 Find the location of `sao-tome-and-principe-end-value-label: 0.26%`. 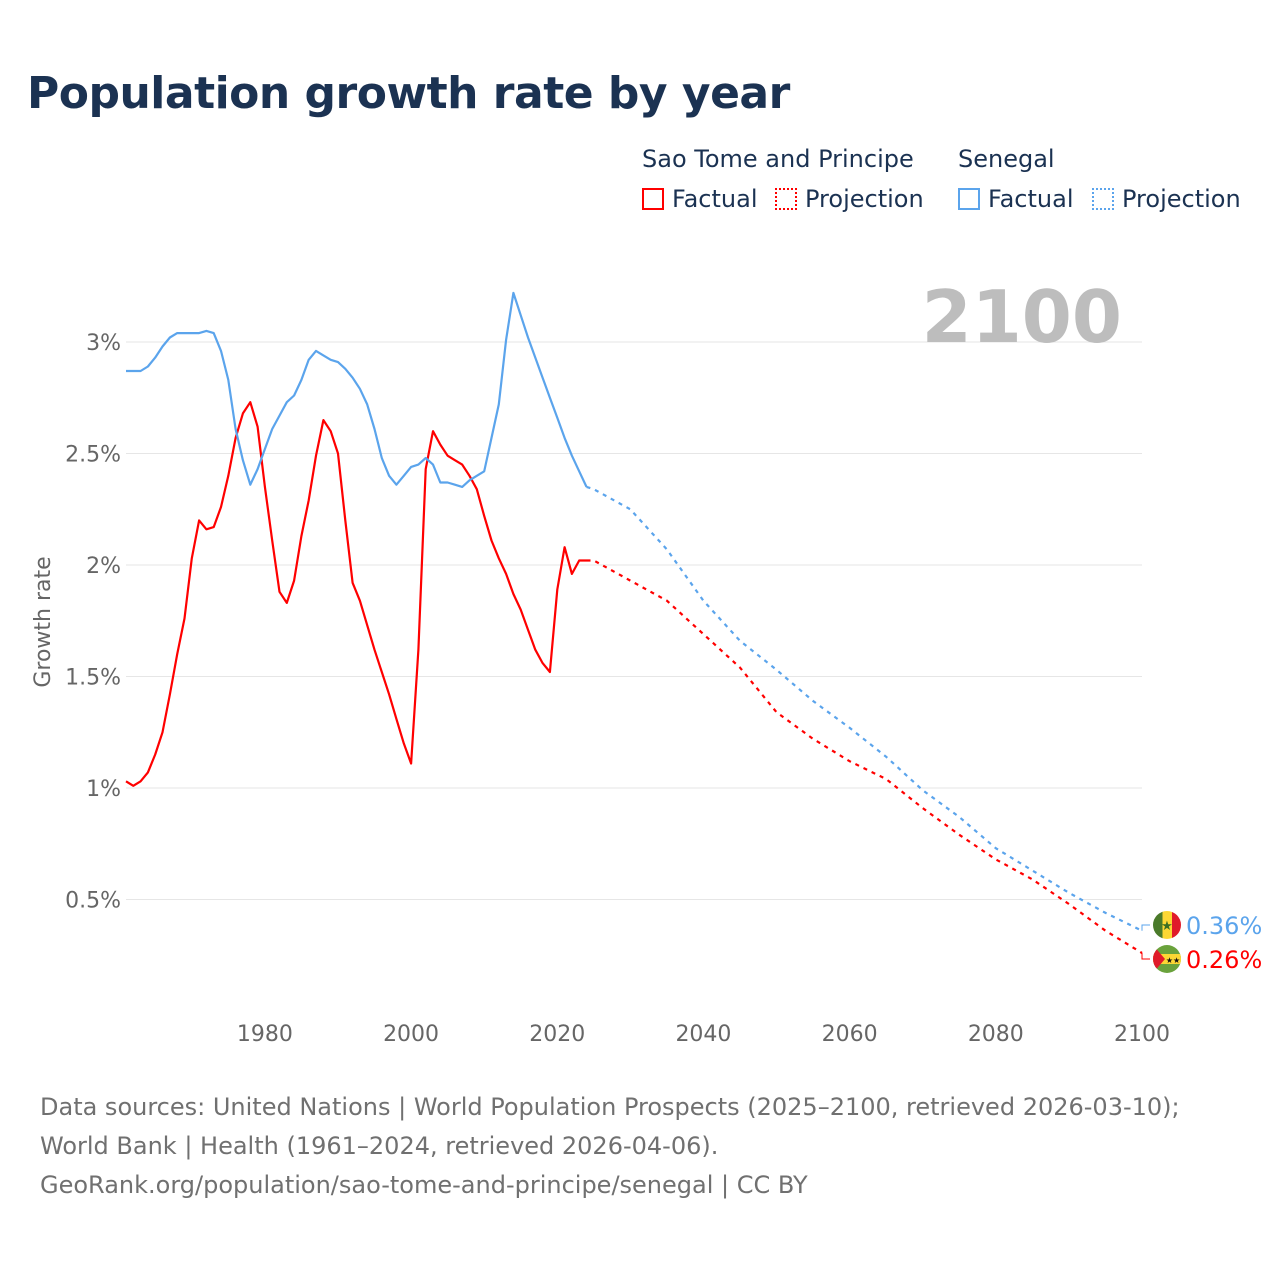

sao-tome-and-principe-end-value-label: 0.26% is located at coordinates (1224, 960).